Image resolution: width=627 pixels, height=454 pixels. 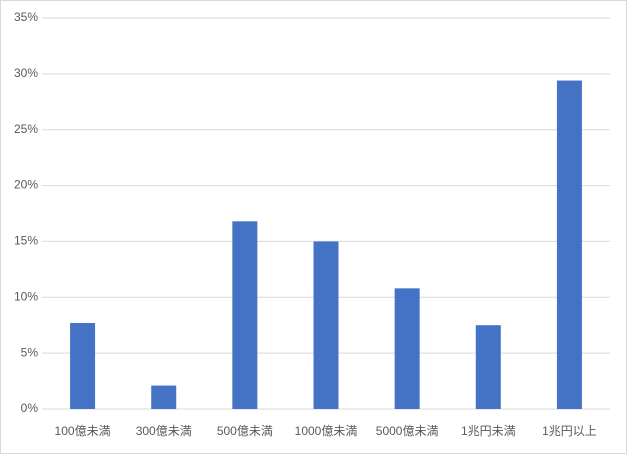 I want to click on x-tick-label: 1000億未満, so click(x=326, y=431).